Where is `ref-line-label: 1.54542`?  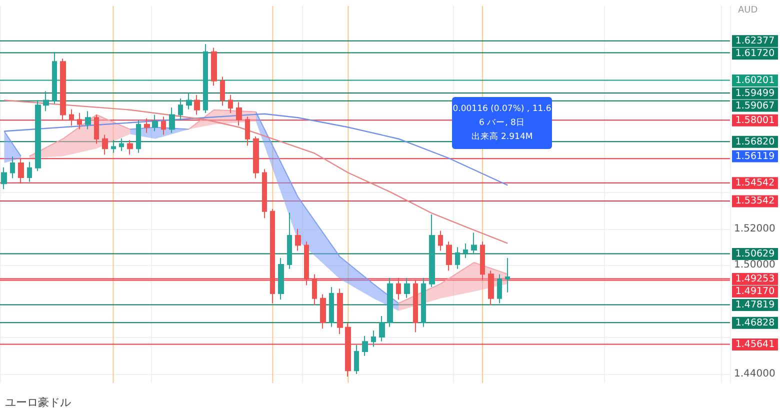
ref-line-label: 1.54542 is located at coordinates (755, 183).